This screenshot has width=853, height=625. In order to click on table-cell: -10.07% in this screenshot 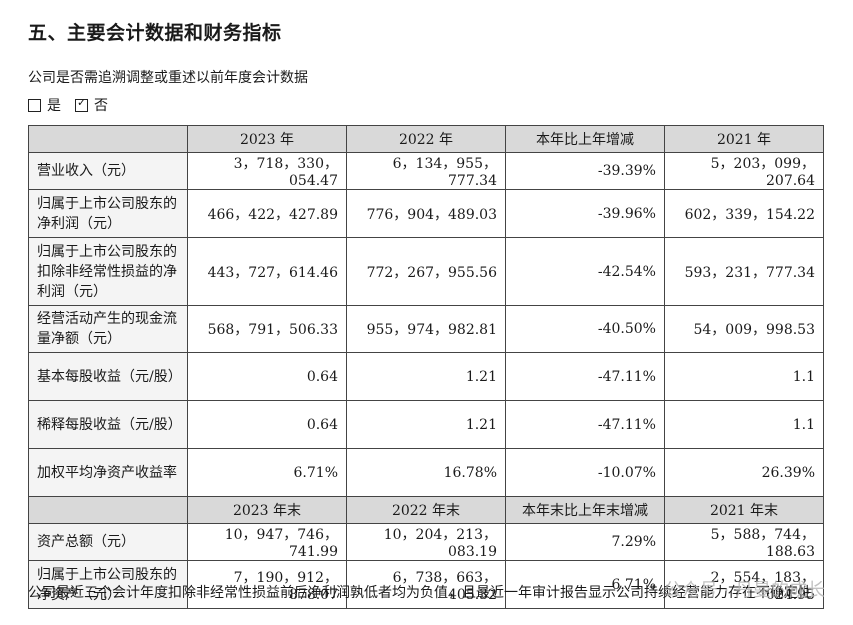, I will do `click(585, 472)`.